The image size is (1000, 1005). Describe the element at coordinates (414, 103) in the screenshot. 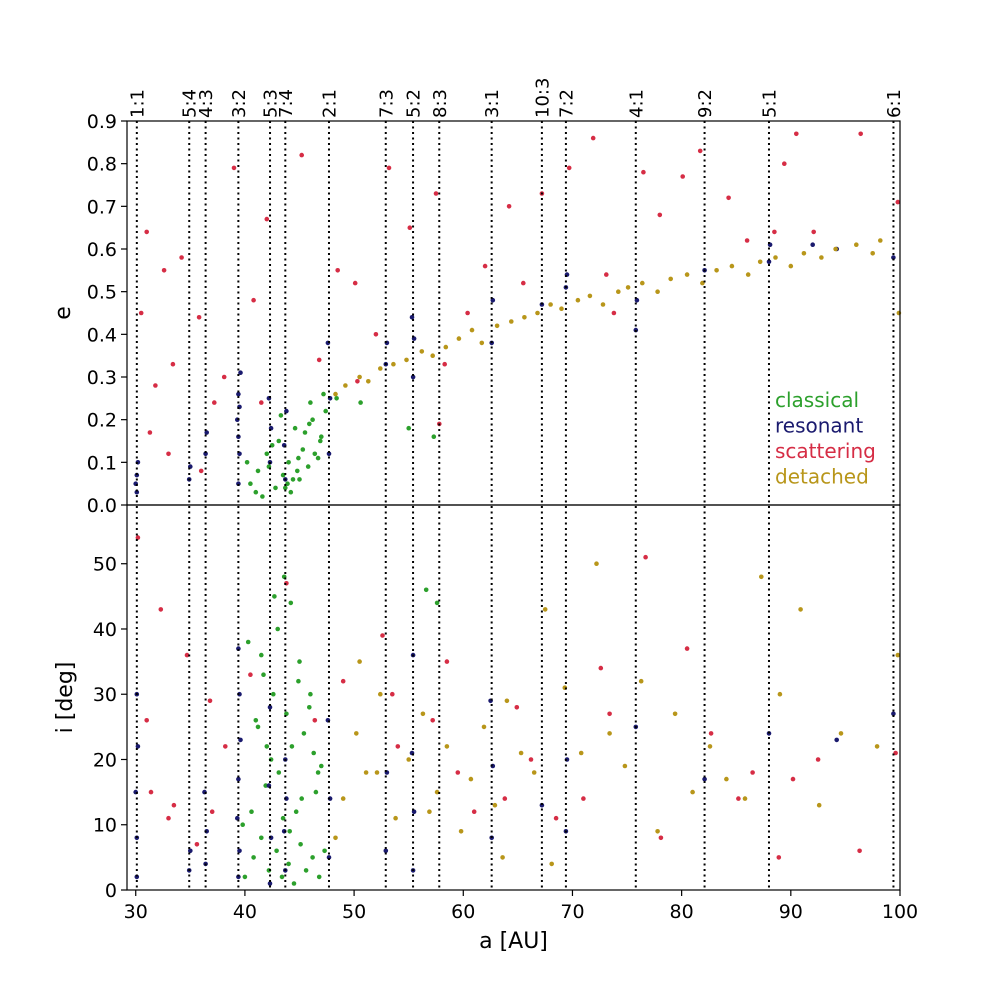

I see `resonance-label-5-2: 5:2` at that location.